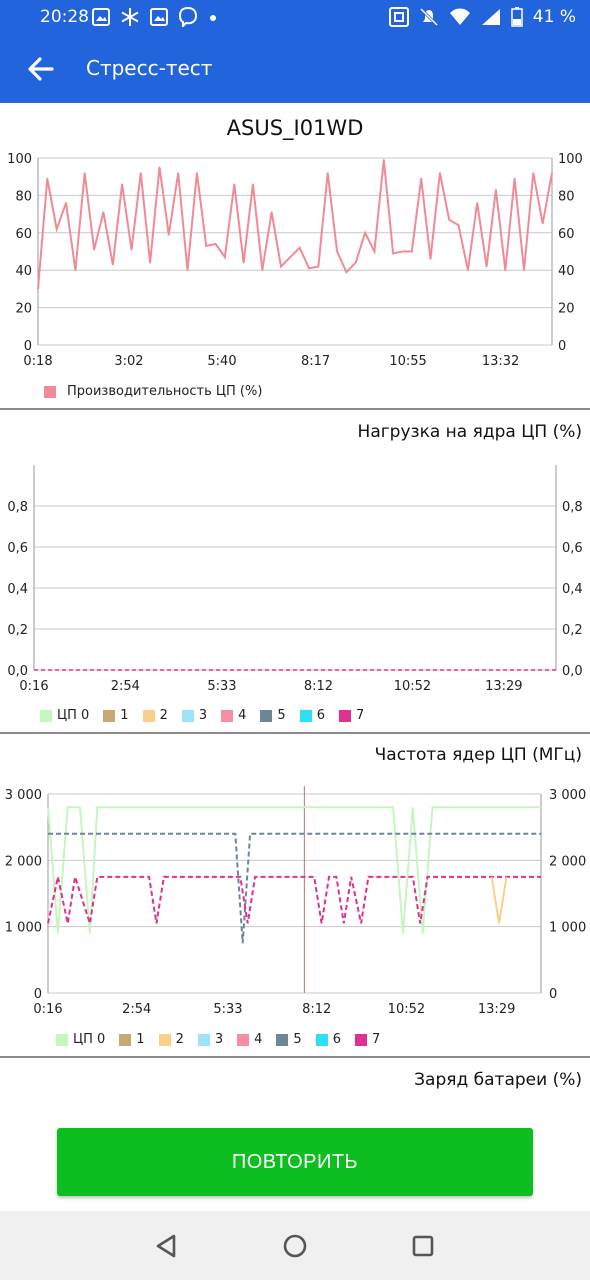 Image resolution: width=590 pixels, height=1280 pixels. What do you see at coordinates (376, 1039) in the screenshot?
I see `legend-label: 7` at bounding box center [376, 1039].